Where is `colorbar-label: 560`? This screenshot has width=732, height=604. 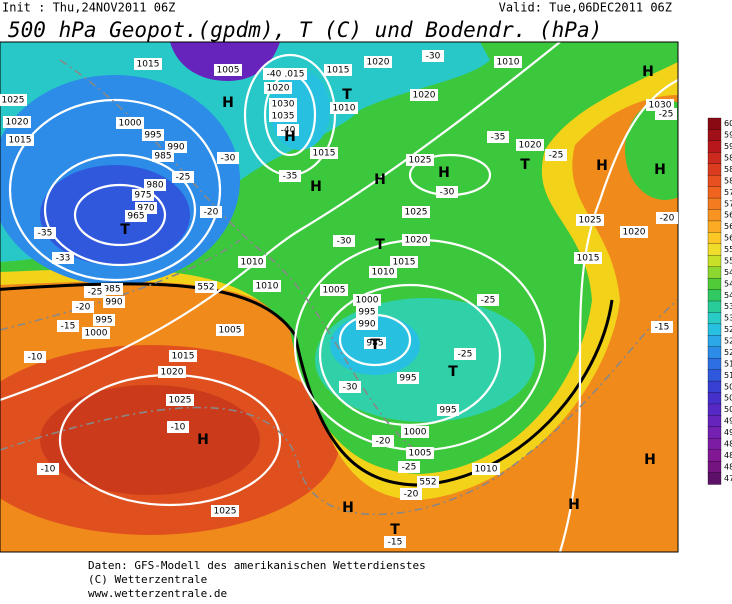 colorbar-label: 560 is located at coordinates (728, 238).